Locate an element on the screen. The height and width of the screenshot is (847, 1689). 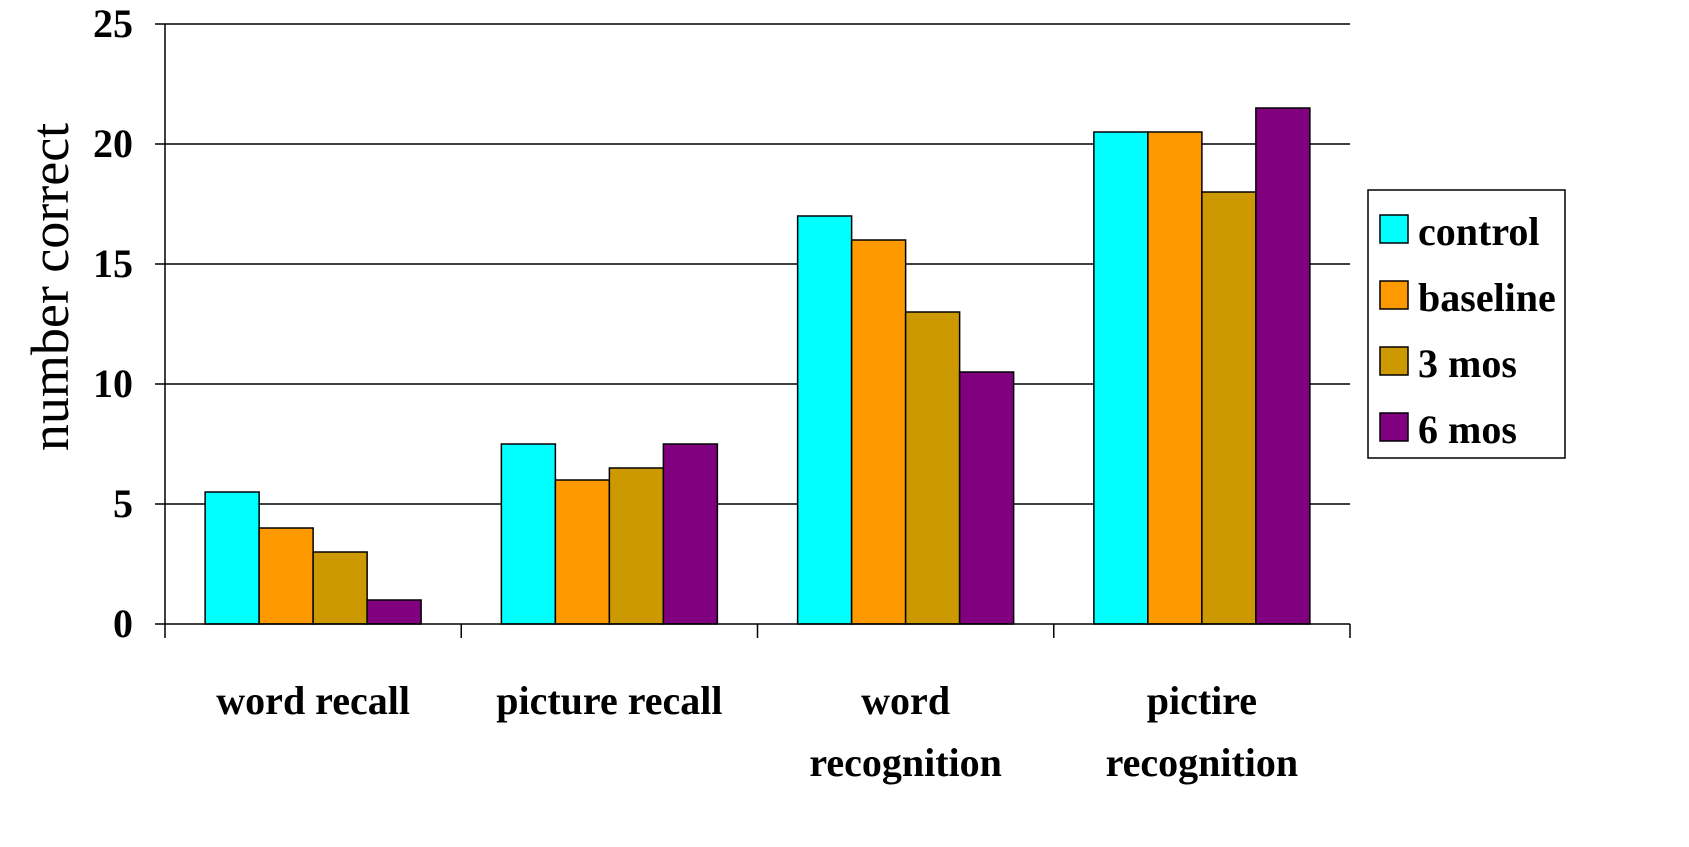
legend-swatch-baseline is located at coordinates (1394, 295).